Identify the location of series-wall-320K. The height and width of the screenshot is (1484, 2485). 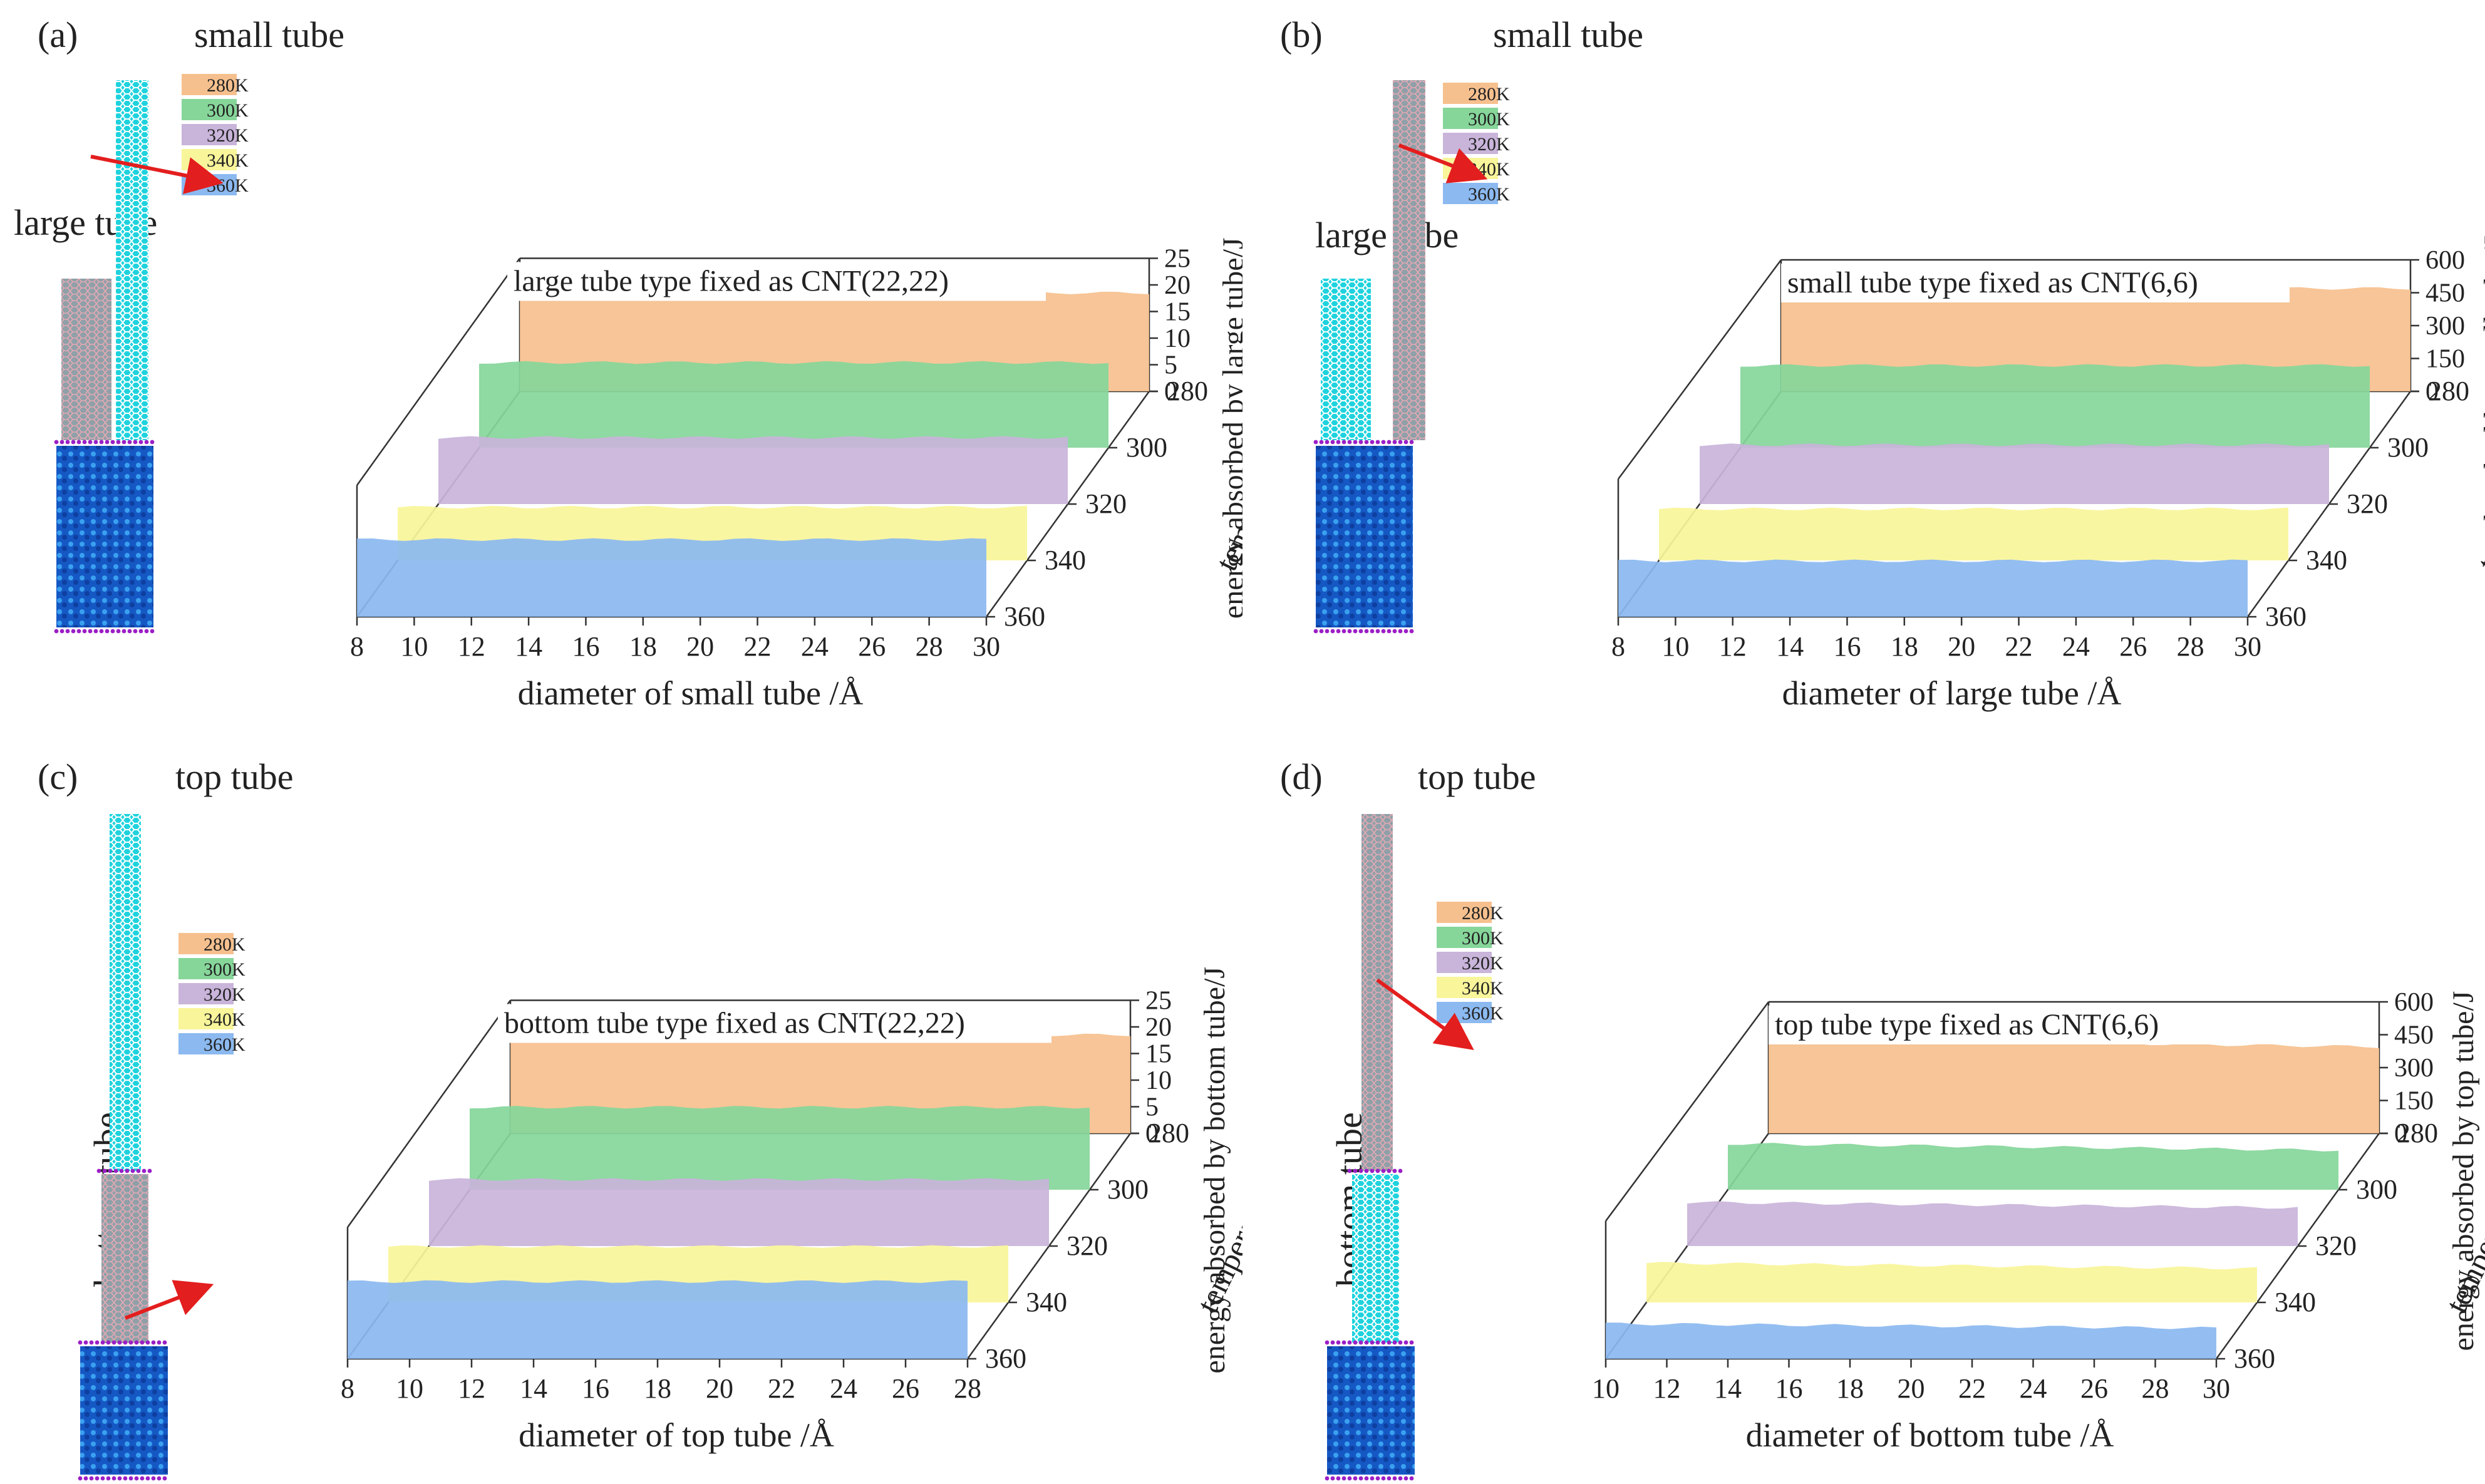
(739, 1212).